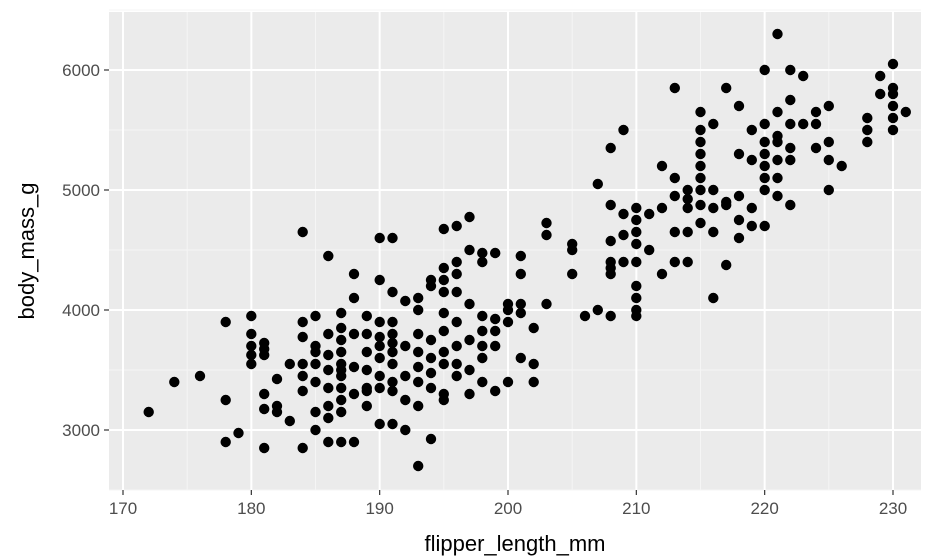 The image size is (934, 559). I want to click on x-tick-label: 200, so click(508, 508).